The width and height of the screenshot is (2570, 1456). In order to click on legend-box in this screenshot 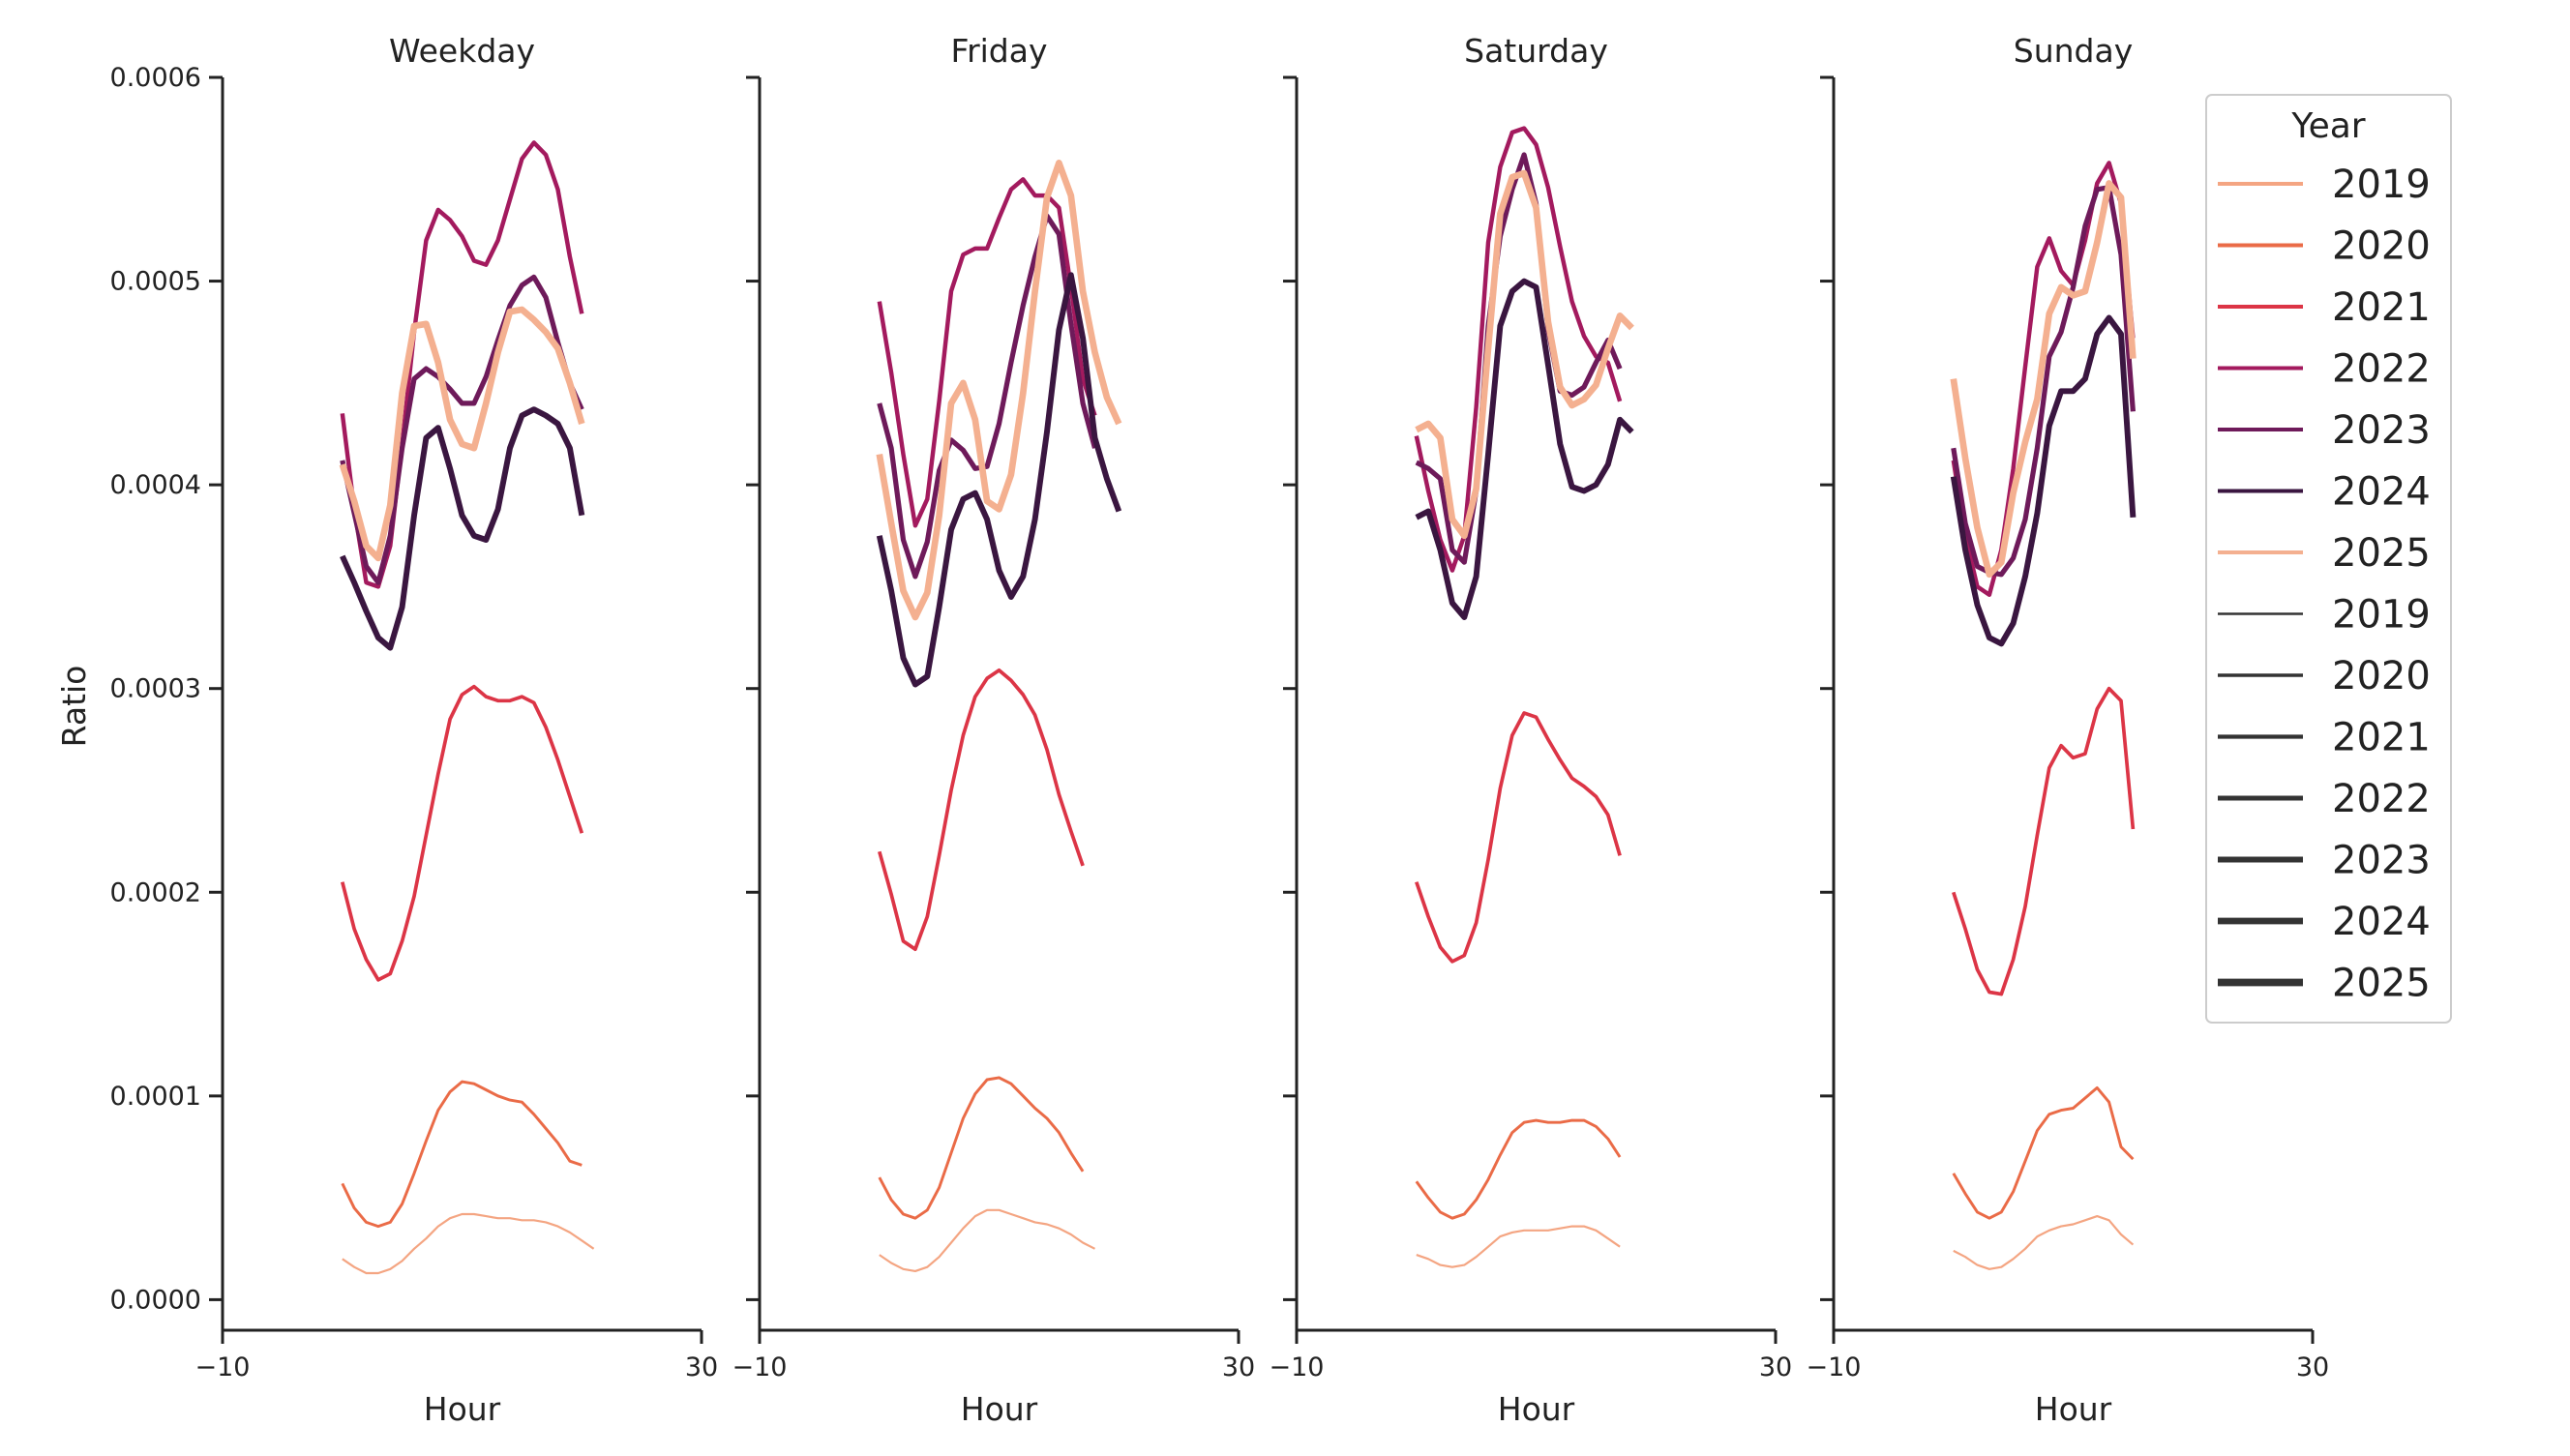, I will do `click(2329, 559)`.